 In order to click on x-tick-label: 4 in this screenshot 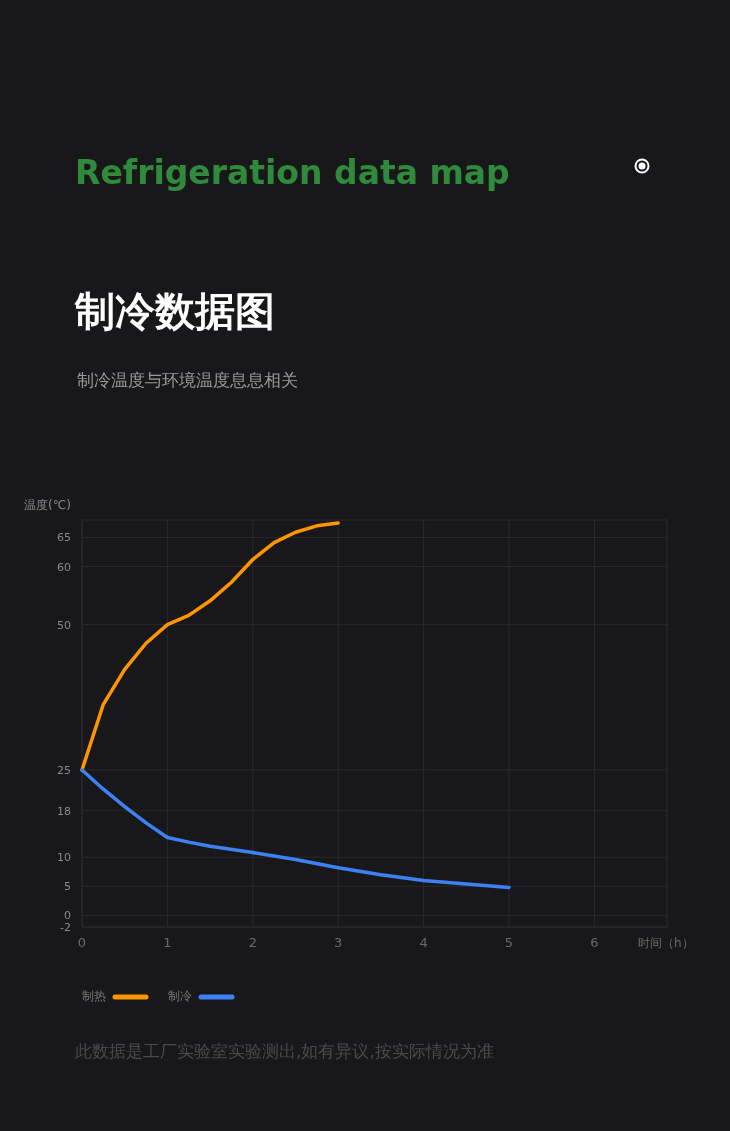, I will do `click(423, 942)`.